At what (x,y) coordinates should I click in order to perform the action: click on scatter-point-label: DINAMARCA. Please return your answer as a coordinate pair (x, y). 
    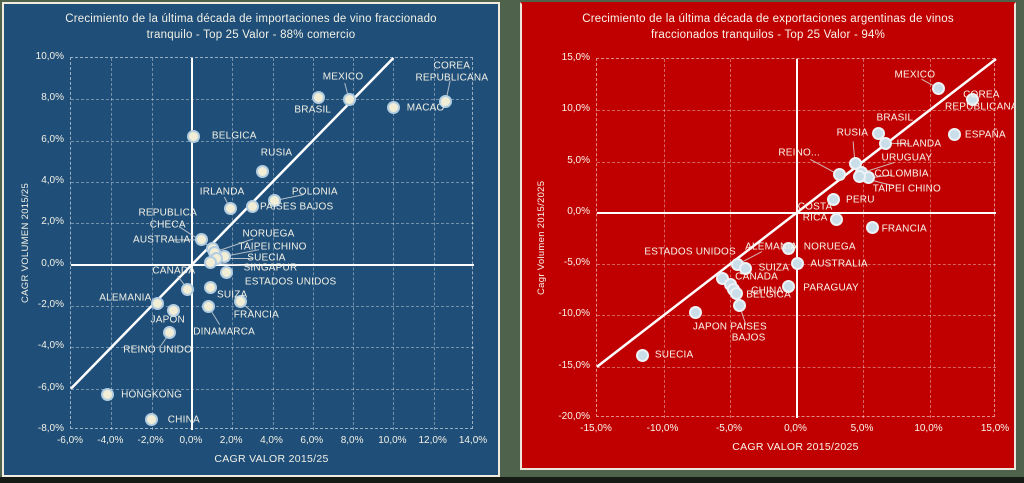
    Looking at the image, I should click on (224, 332).